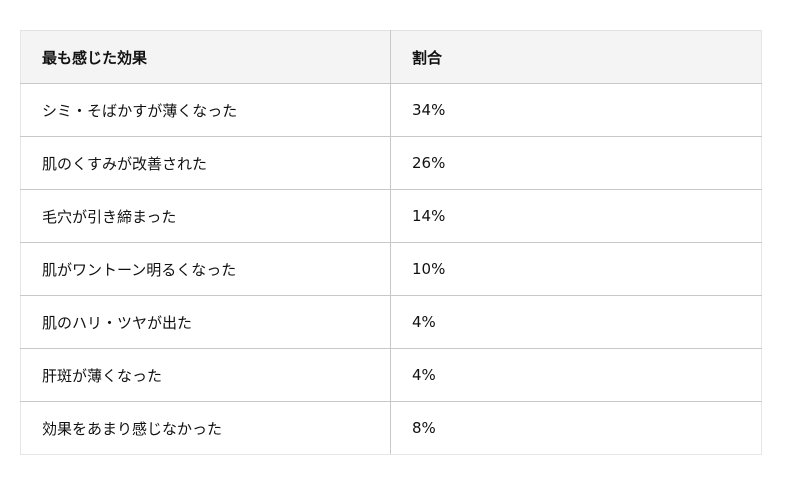 This screenshot has height=493, width=800. I want to click on table-row: 肌がワントーン明るくなった 10%, so click(391, 269).